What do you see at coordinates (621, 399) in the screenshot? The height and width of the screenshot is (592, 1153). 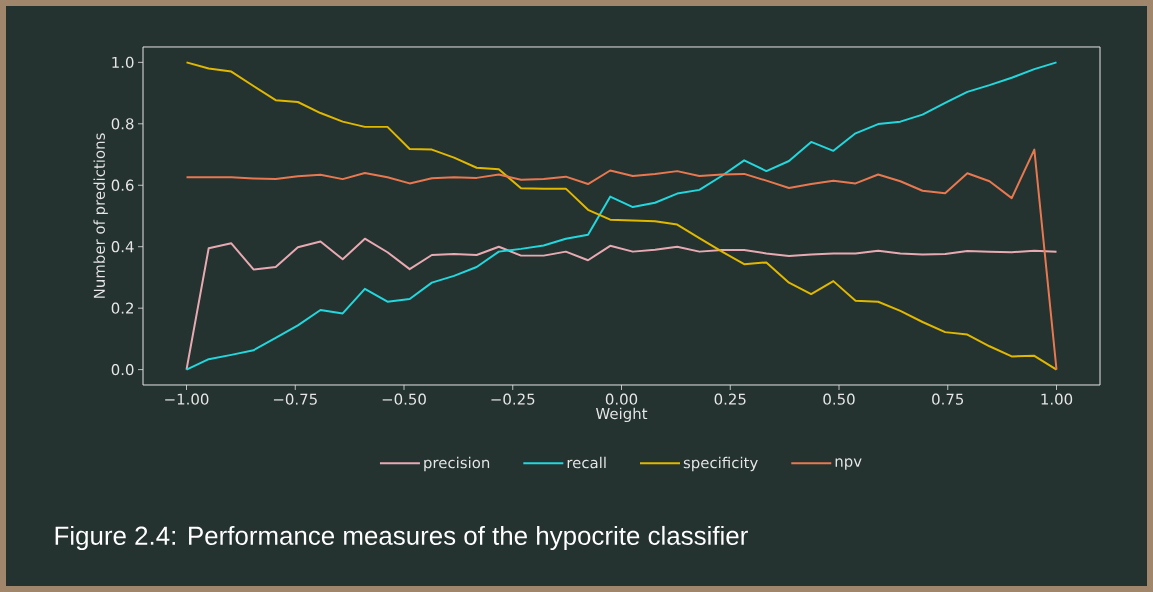 I see `x-tick-label: 0.00` at bounding box center [621, 399].